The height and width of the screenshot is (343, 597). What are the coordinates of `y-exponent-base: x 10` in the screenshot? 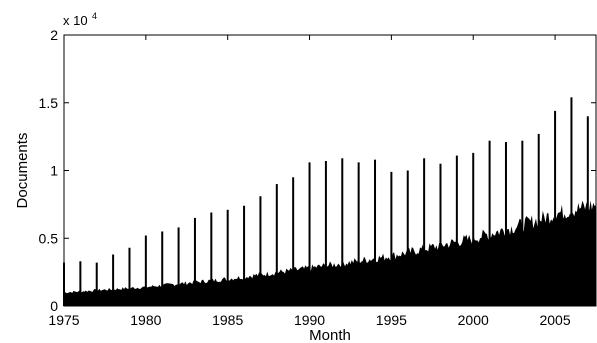 It's located at (75, 20).